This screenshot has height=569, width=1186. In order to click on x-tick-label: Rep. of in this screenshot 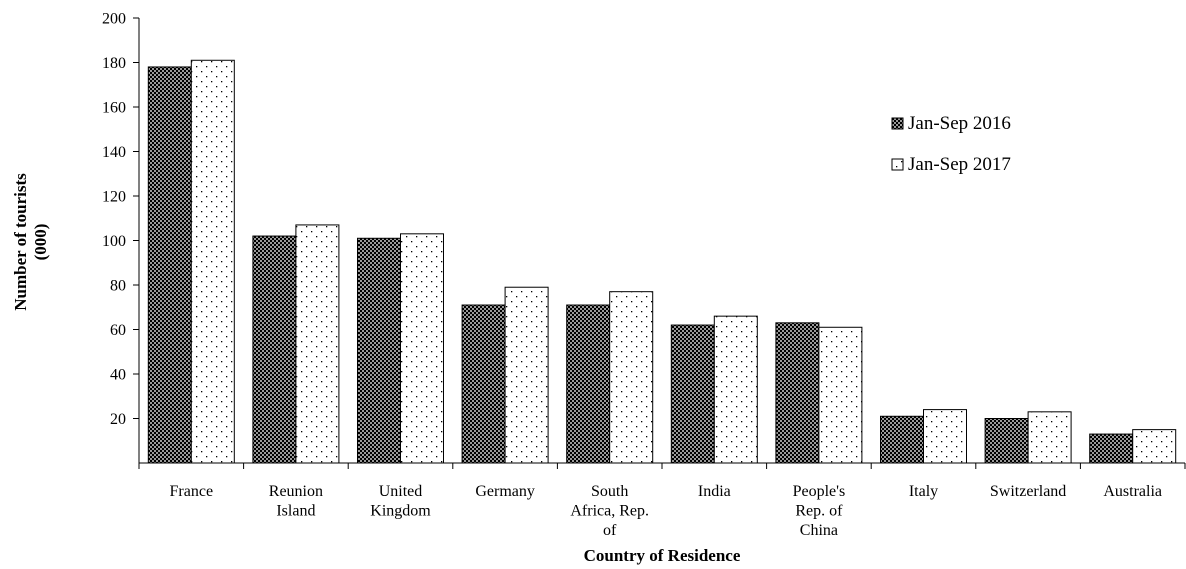, I will do `click(819, 511)`.